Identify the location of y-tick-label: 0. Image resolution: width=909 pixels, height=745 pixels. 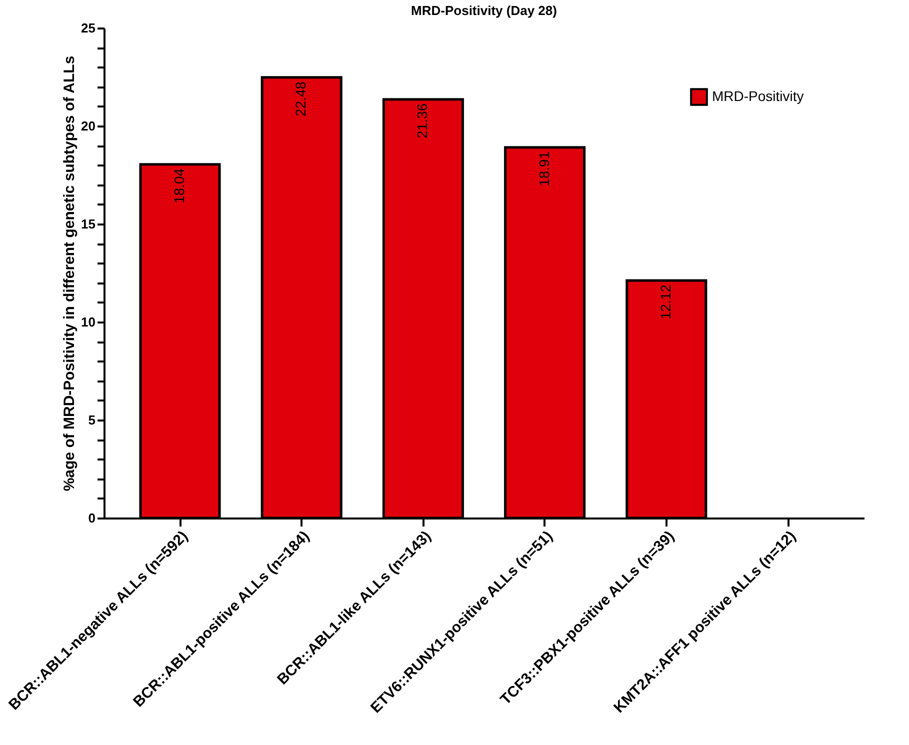
(92, 518).